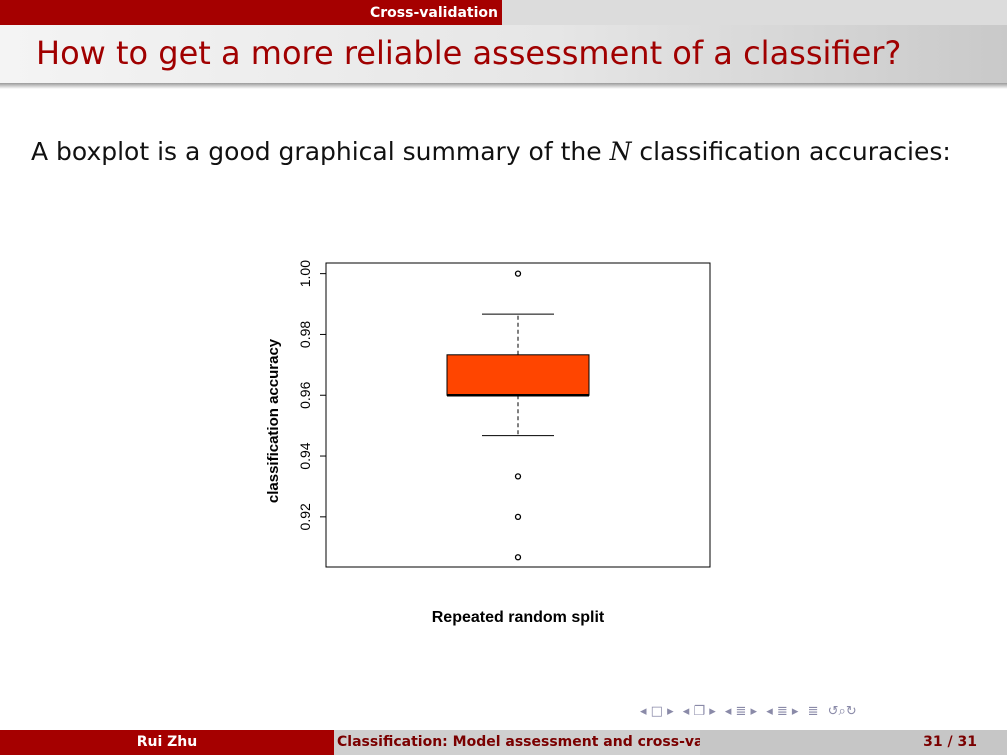  I want to click on y-tick-label: 0.94, so click(305, 455).